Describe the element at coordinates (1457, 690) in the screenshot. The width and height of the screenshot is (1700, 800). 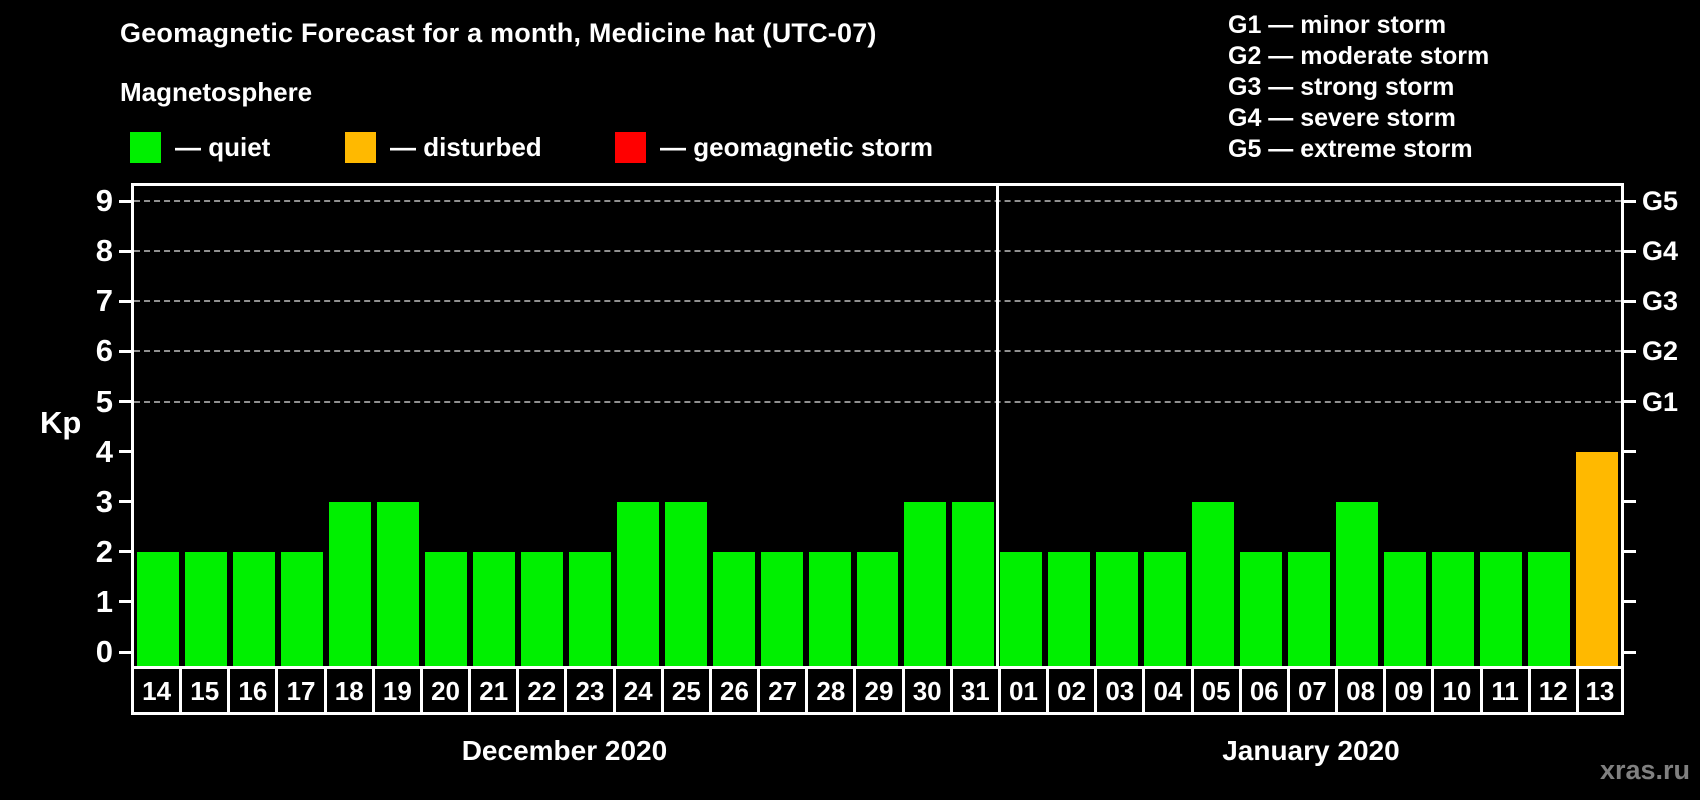
I see `day-cell-10: 10` at that location.